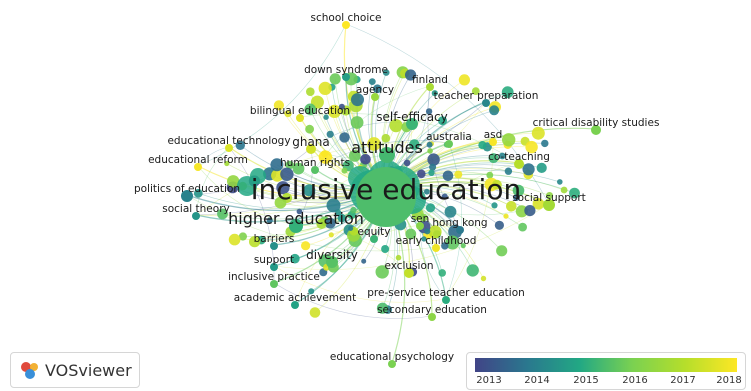  Describe the element at coordinates (332, 262) in the screenshot. I see `node-diversity` at that location.